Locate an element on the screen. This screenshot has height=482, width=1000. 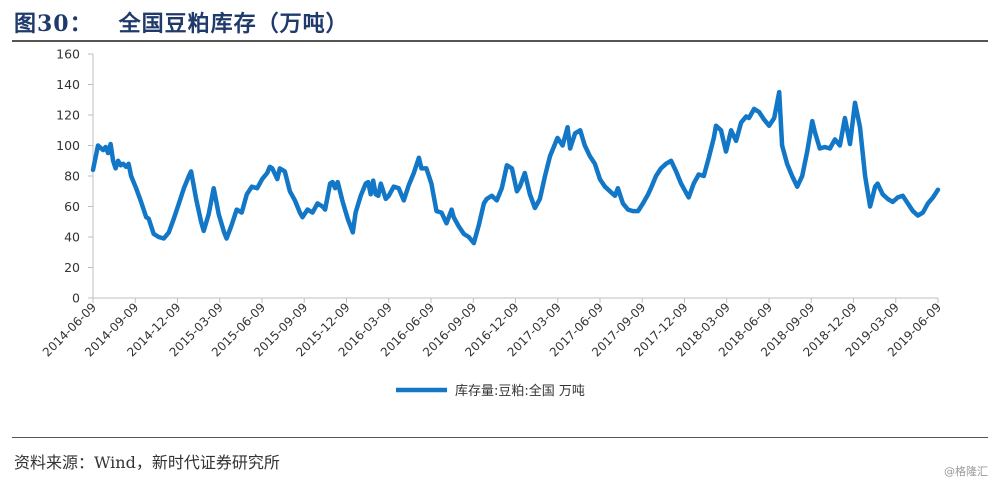
source-note: 资料来源：Wind，新时代证券研究所 is located at coordinates (147, 462).